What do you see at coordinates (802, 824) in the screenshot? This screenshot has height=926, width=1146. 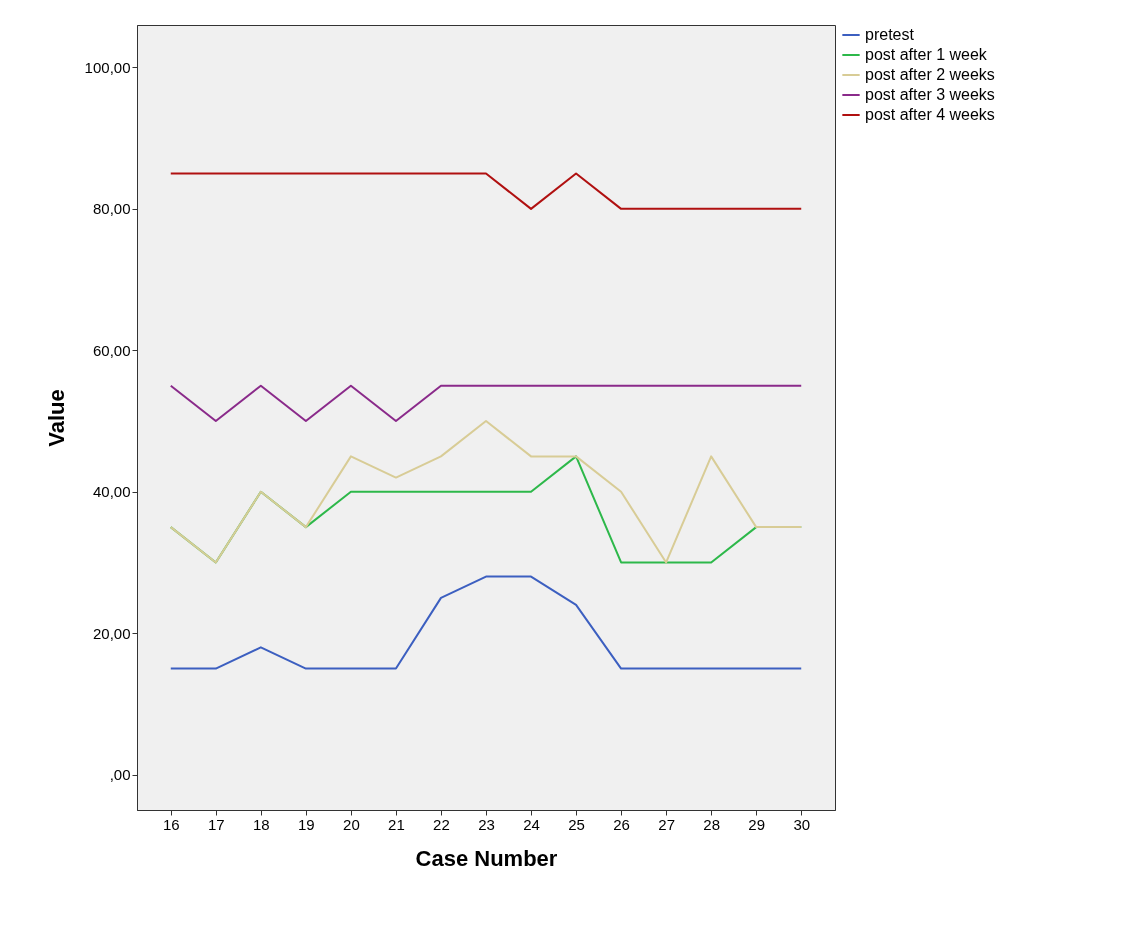 I see `x-tick-label: 30` at bounding box center [802, 824].